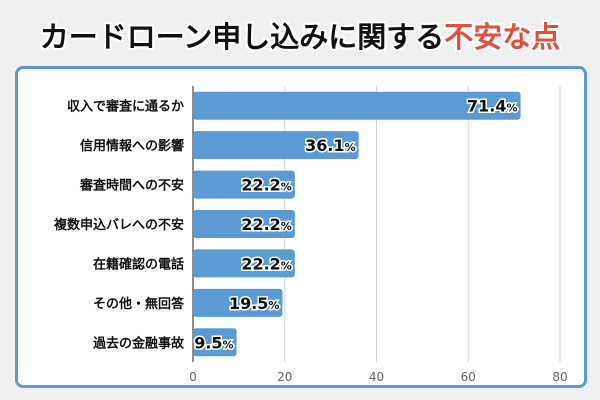  Describe the element at coordinates (125, 107) in the screenshot. I see `category-label: 収入で審査に通るか` at that location.